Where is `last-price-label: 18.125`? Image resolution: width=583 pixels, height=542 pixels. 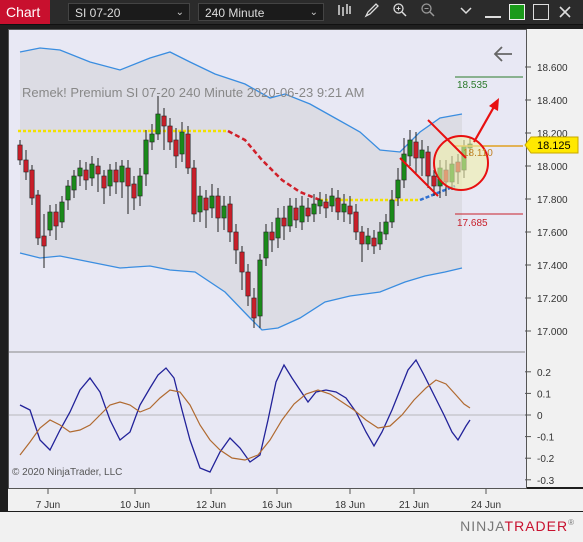 last-price-label: 18.125 is located at coordinates (554, 146).